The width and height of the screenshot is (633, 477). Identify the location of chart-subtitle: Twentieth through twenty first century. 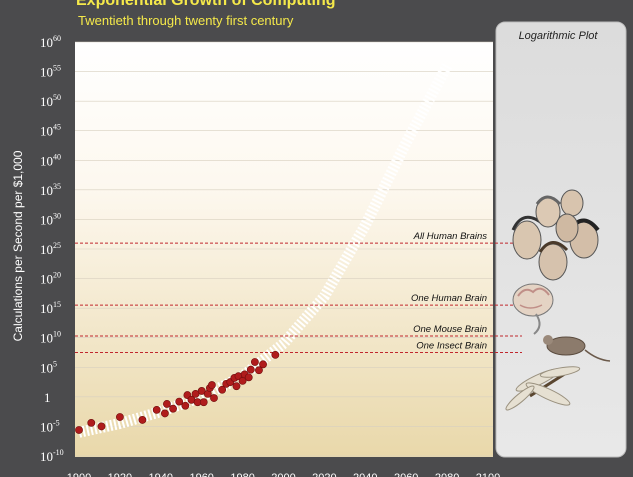
(186, 20).